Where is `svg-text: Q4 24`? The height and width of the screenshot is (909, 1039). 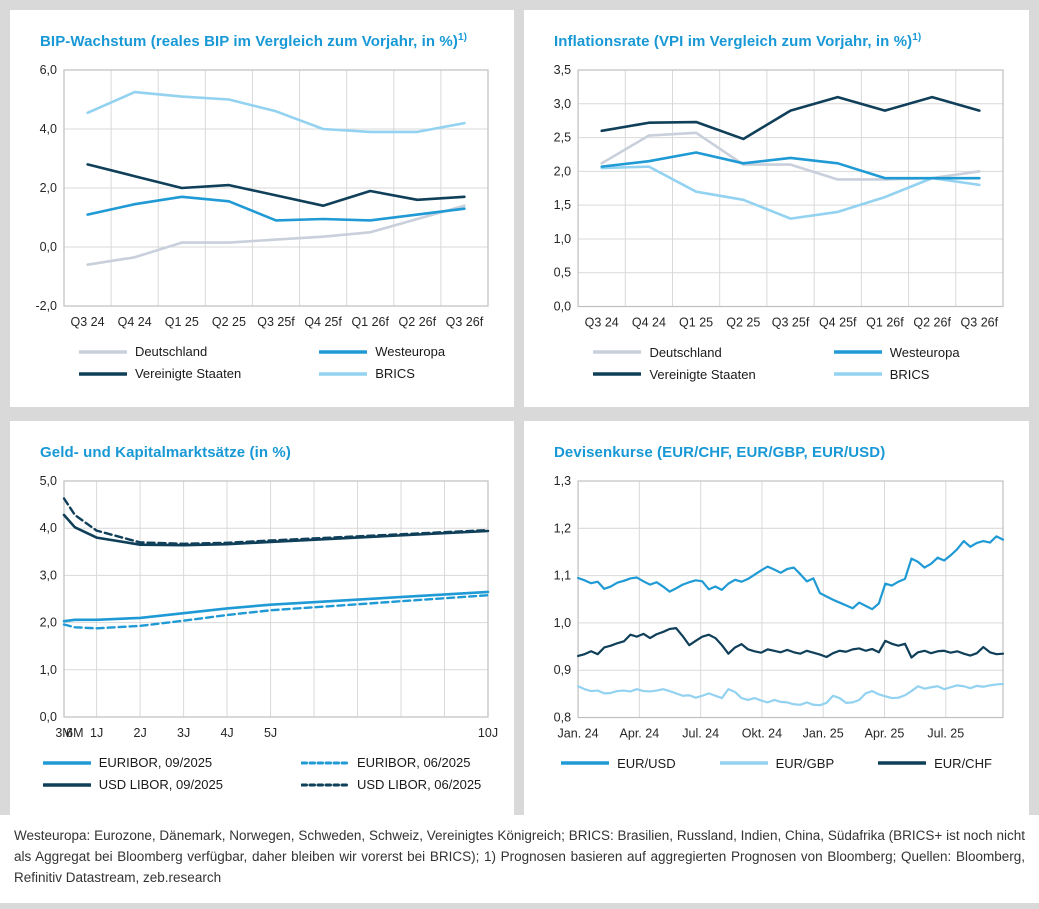 svg-text: Q4 24 is located at coordinates (135, 322).